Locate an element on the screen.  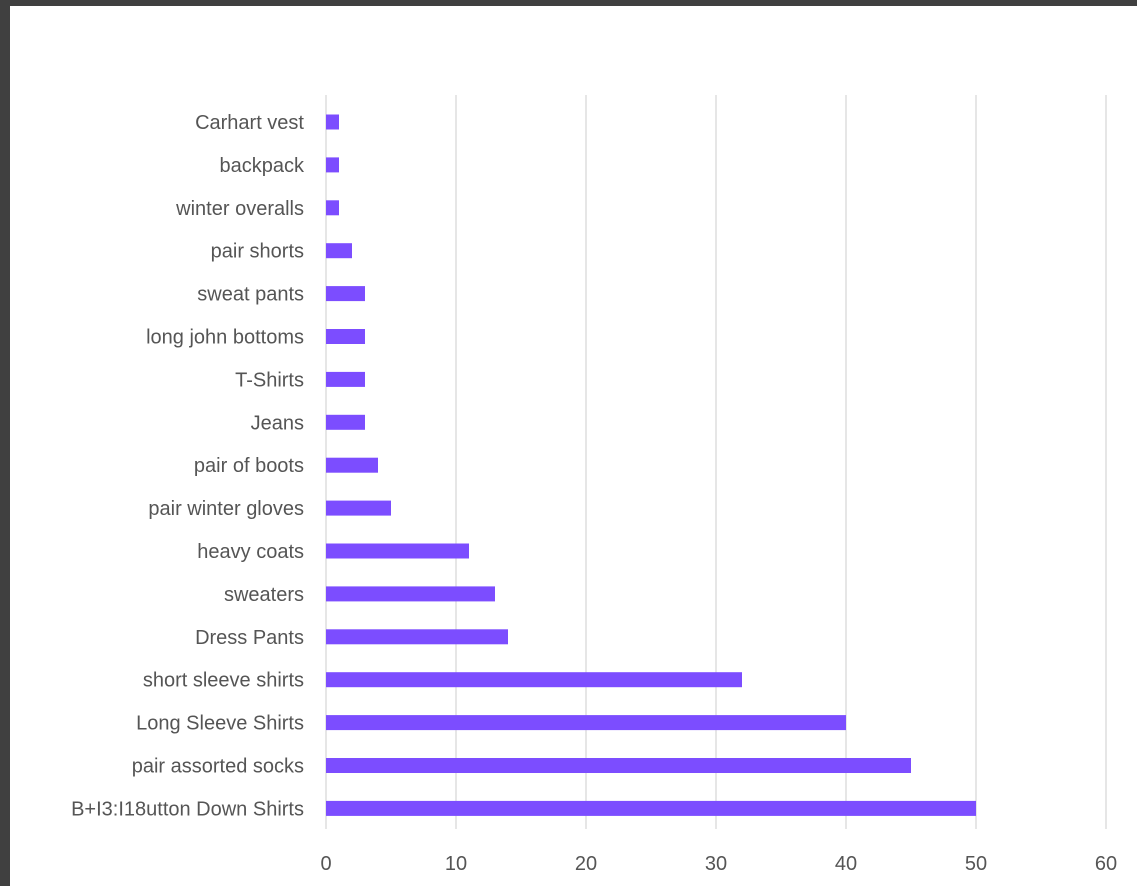
x-tick-label: 30 is located at coordinates (716, 864).